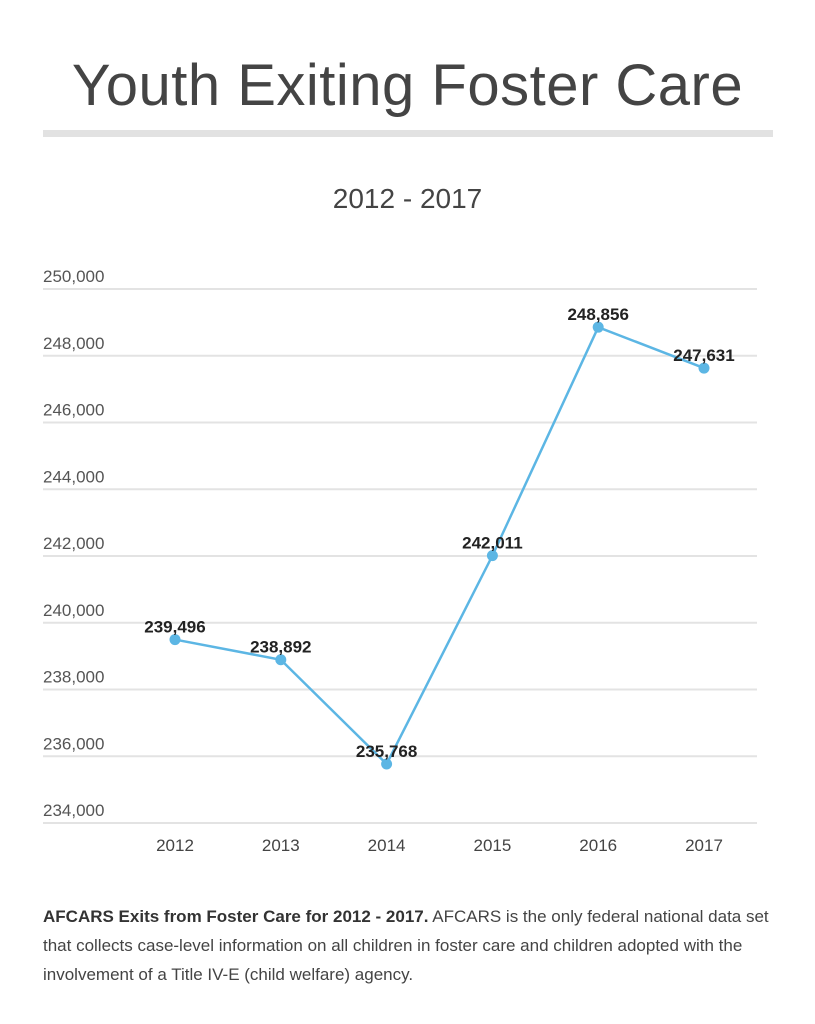 The image size is (815, 1024). I want to click on x-tick-label: 2013, so click(281, 845).